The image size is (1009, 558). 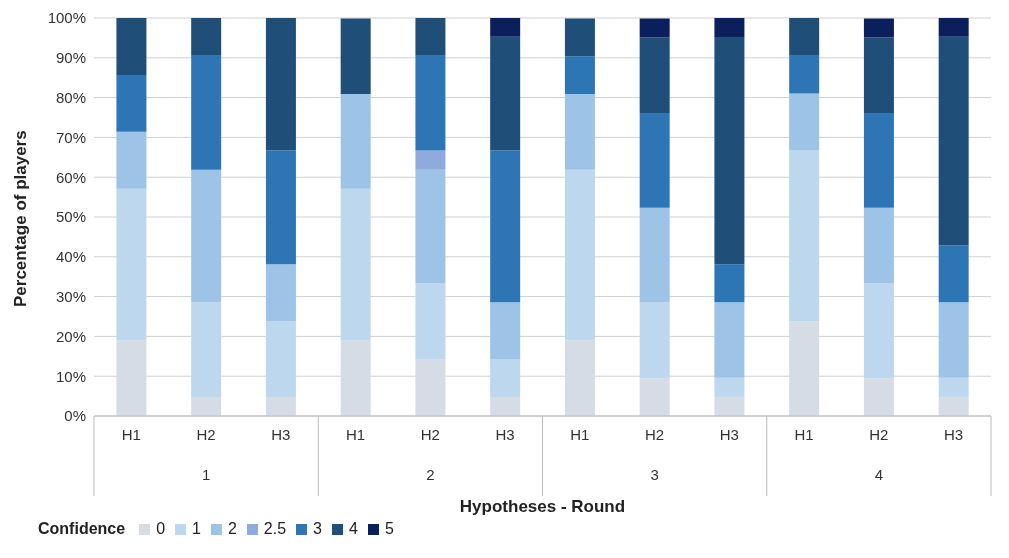 I want to click on text: 3, so click(x=654, y=474).